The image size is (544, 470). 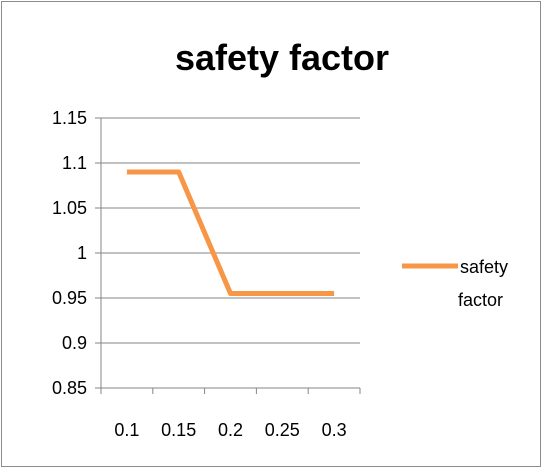 I want to click on y-tick-label-1: 0.9, so click(x=74, y=343).